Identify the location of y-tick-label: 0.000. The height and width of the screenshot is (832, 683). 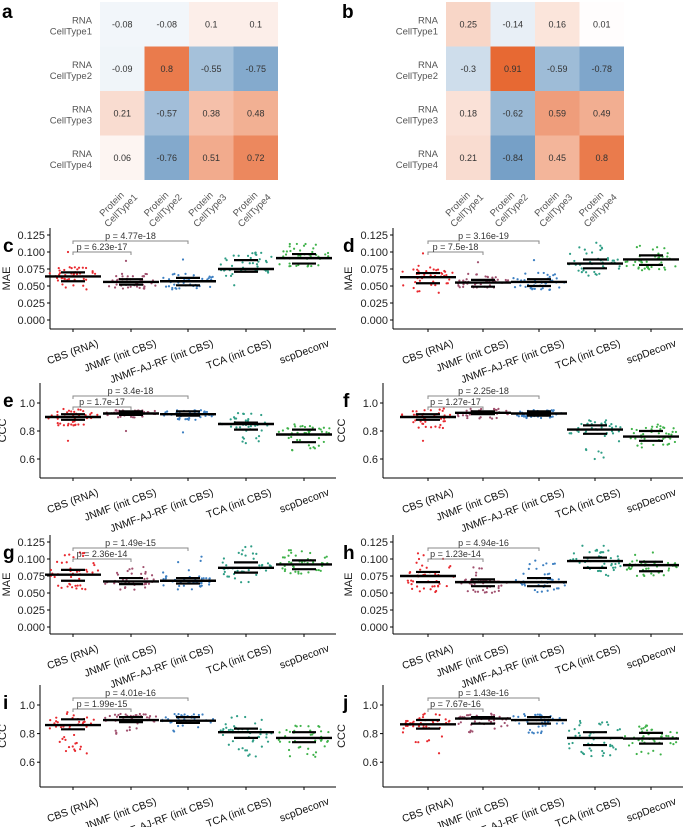
(374, 321).